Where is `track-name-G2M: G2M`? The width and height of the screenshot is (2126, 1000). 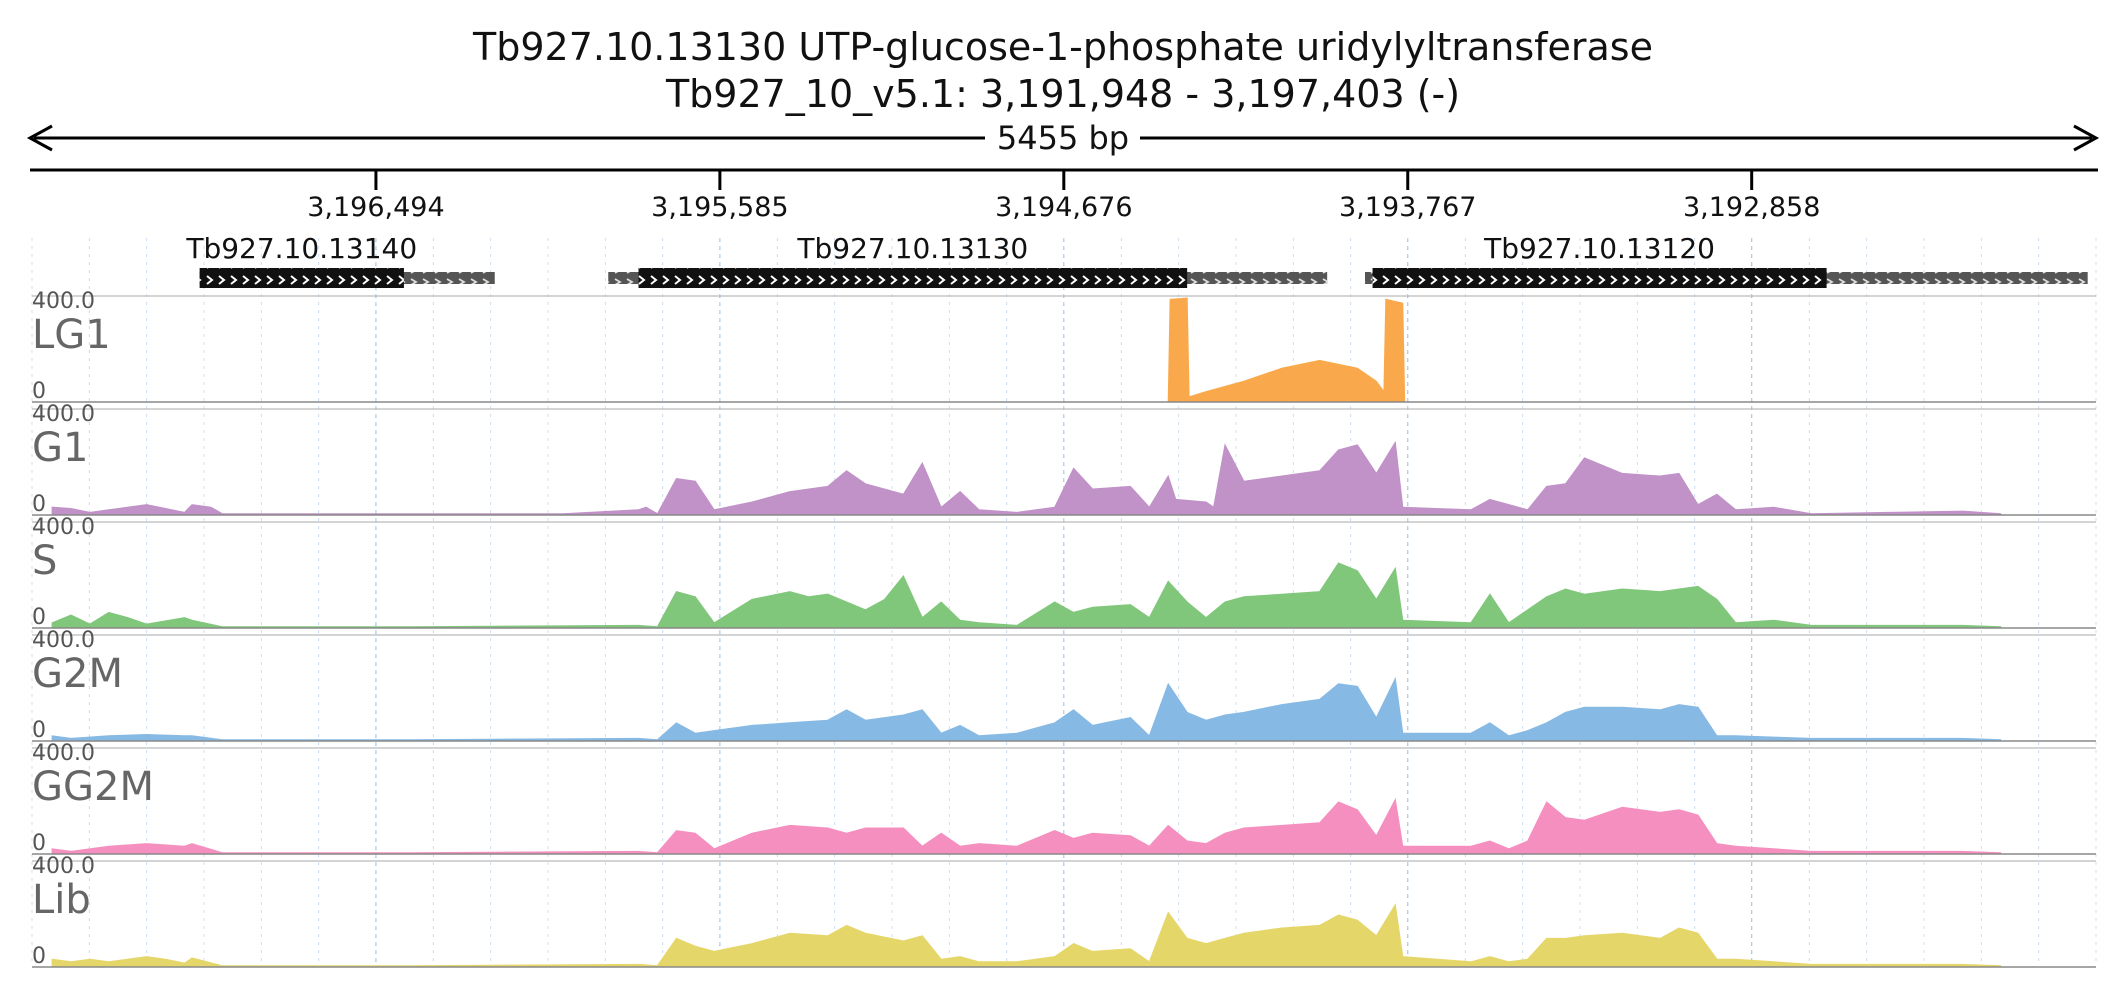
track-name-G2M: G2M is located at coordinates (77, 674).